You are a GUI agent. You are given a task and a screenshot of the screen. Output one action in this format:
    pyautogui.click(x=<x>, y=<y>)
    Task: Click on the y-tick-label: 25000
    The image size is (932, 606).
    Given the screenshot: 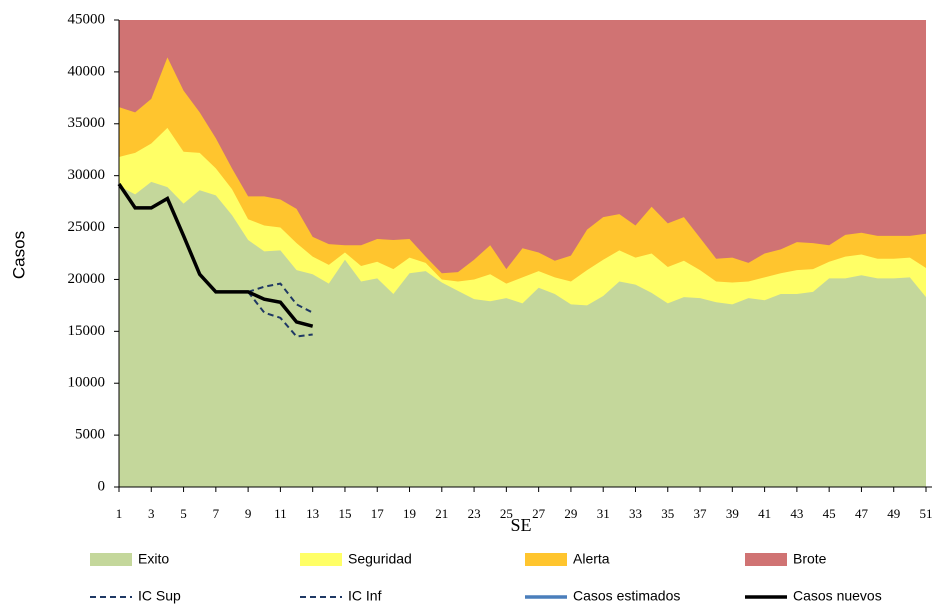 What is the action you would take?
    pyautogui.click(x=87, y=227)
    